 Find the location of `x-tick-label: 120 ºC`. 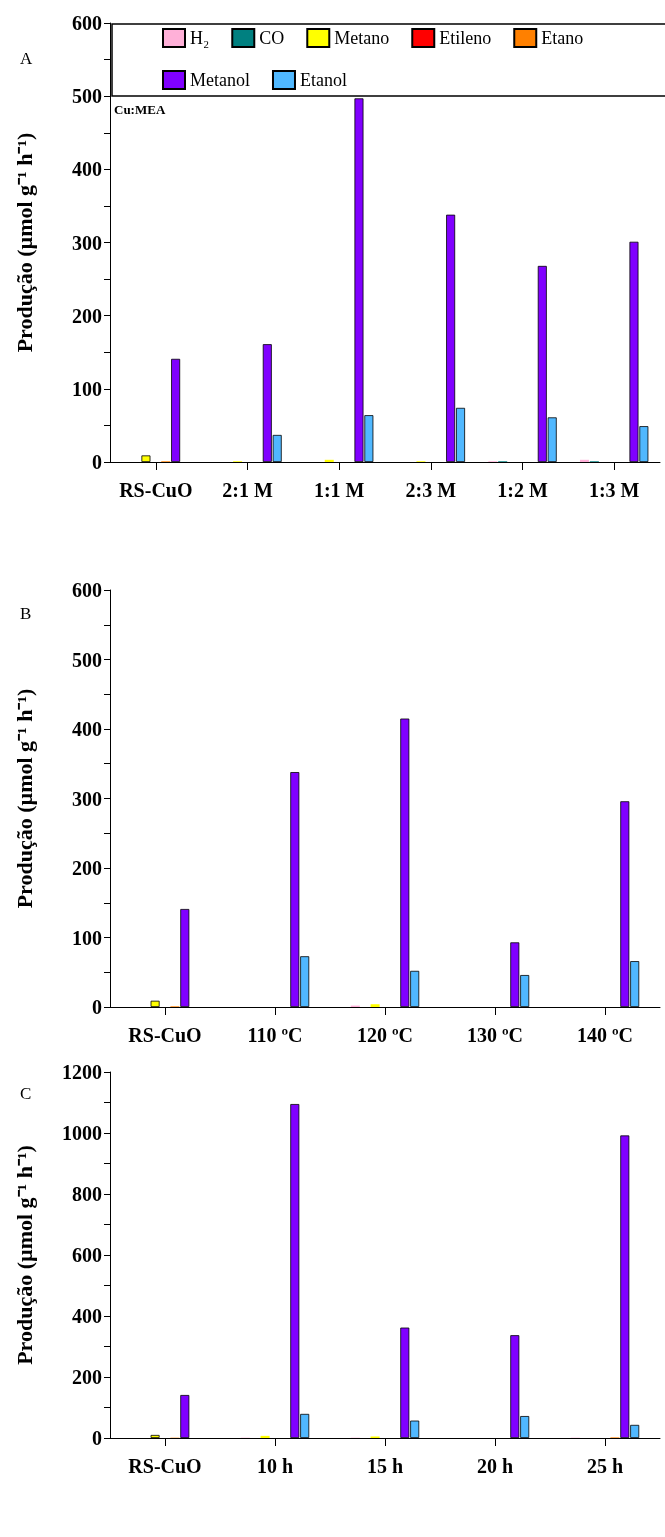

x-tick-label: 120 ºC is located at coordinates (385, 1035).